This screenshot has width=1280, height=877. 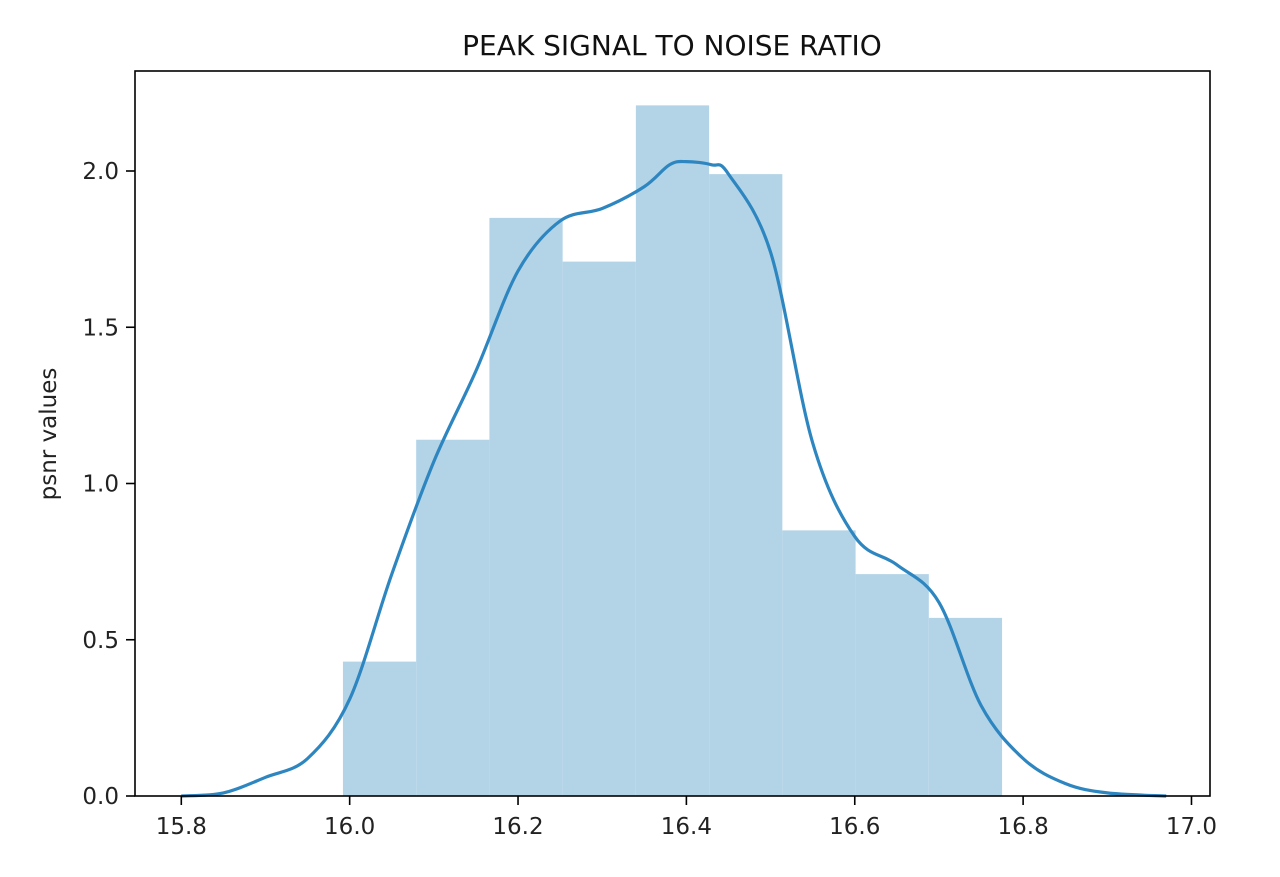 What do you see at coordinates (672, 45) in the screenshot?
I see `chart-title: PEAK SIGNAL TO NOISE RATIO` at bounding box center [672, 45].